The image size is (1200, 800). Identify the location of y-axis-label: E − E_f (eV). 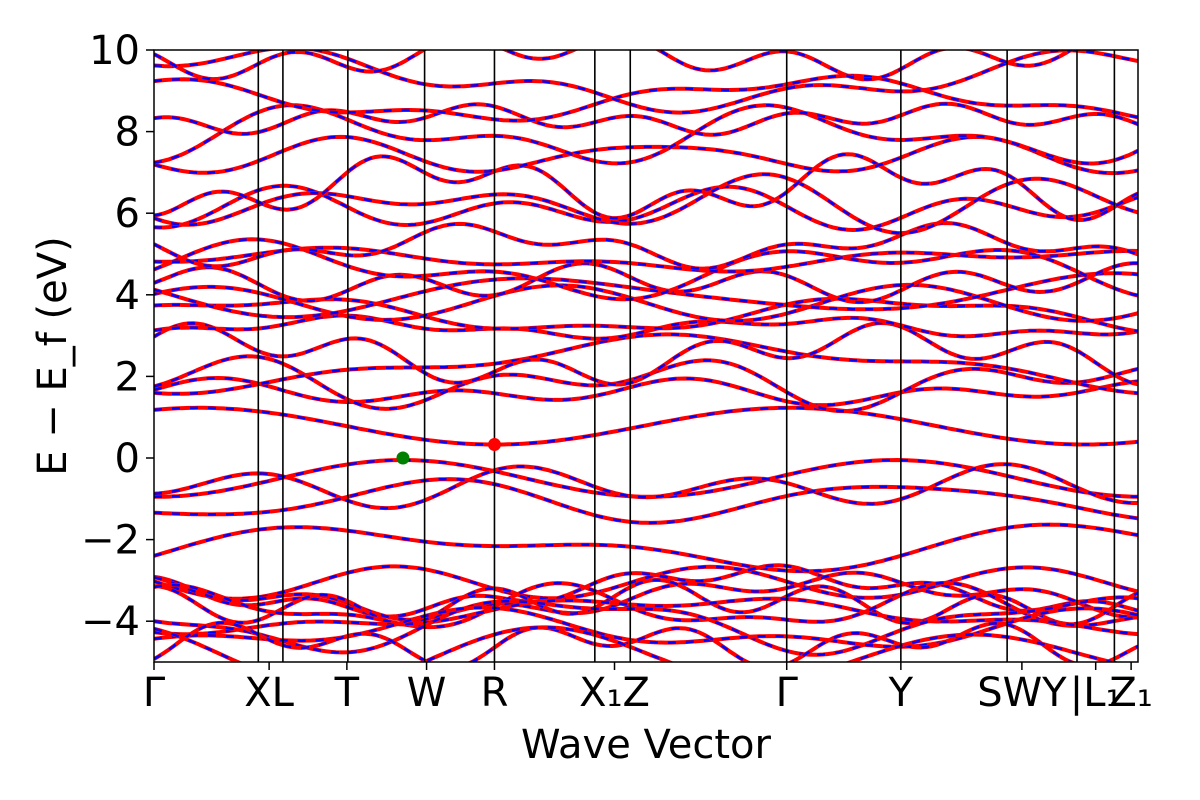
(53, 355).